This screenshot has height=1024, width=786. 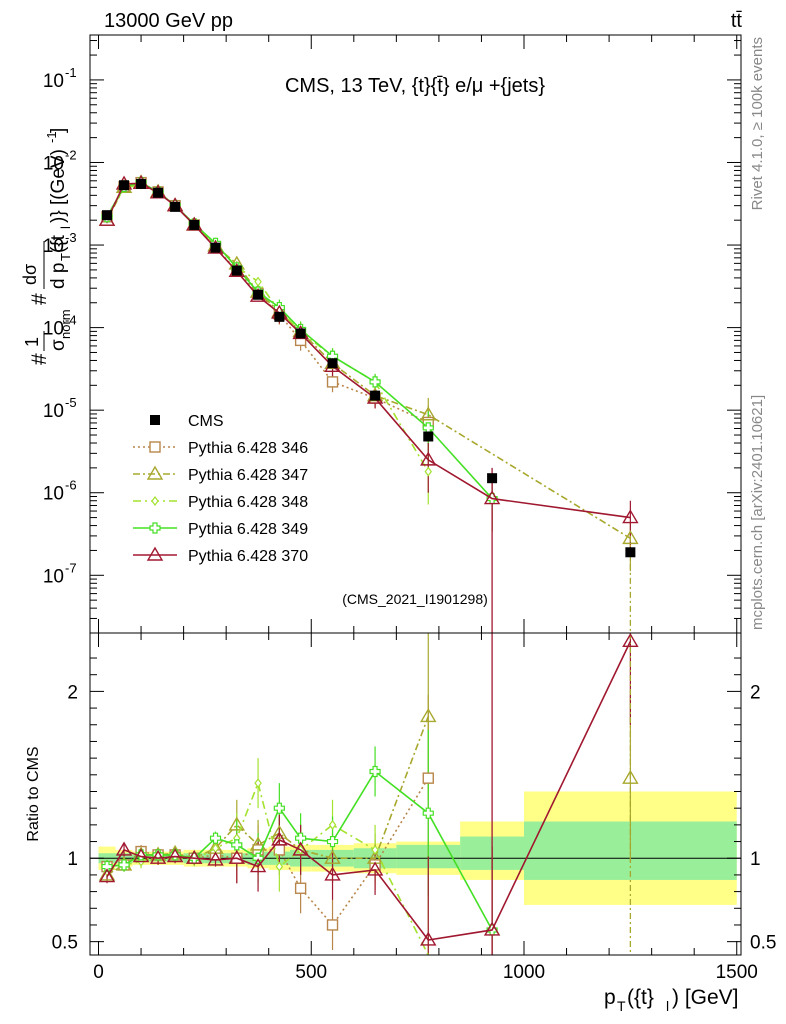 What do you see at coordinates (610, 997) in the screenshot?
I see `svg-text: p` at bounding box center [610, 997].